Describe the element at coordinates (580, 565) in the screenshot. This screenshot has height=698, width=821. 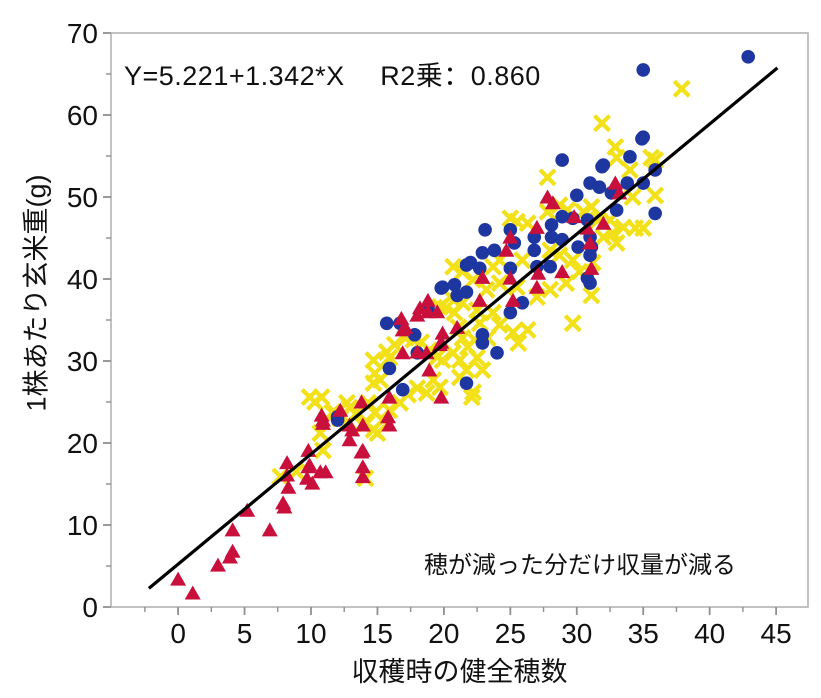
I see `annotation-text: 穂が減った分だけ収量が減る` at that location.